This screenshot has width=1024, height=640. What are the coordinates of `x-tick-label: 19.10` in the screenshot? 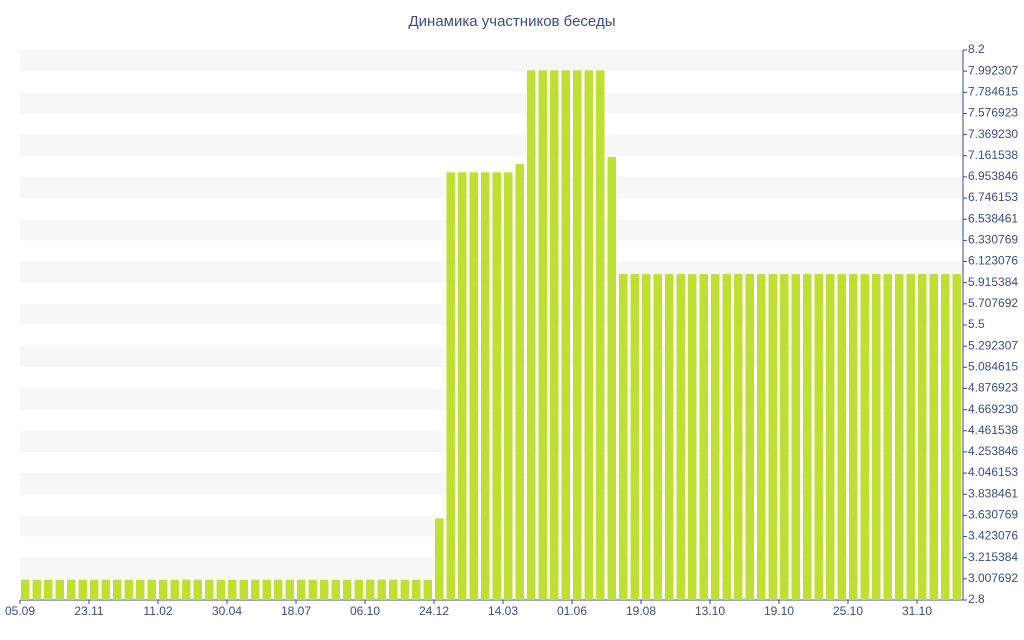 It's located at (779, 611).